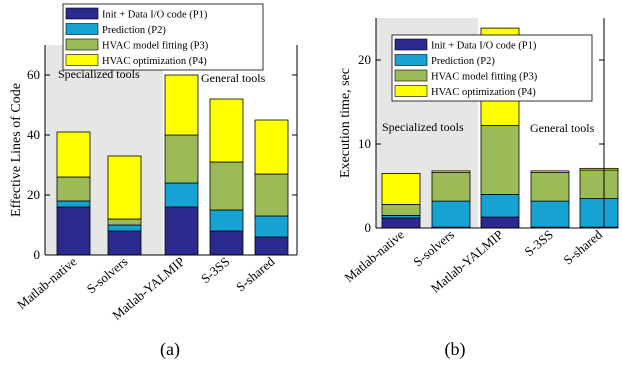 The width and height of the screenshot is (622, 370). I want to click on panel-caption: (b), so click(455, 349).